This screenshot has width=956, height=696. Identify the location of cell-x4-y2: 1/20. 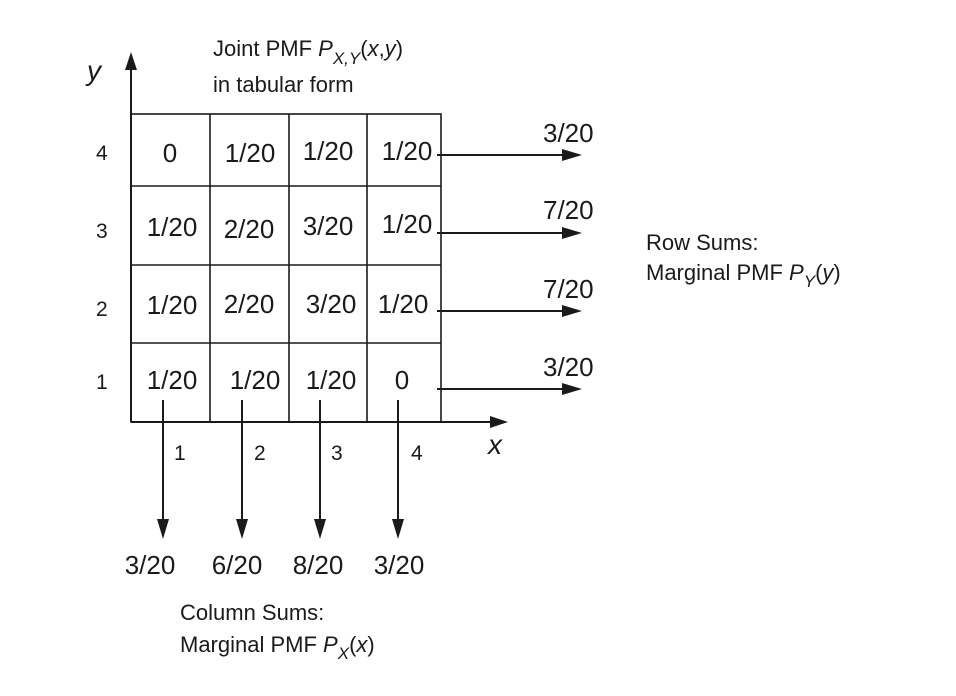
(403, 304).